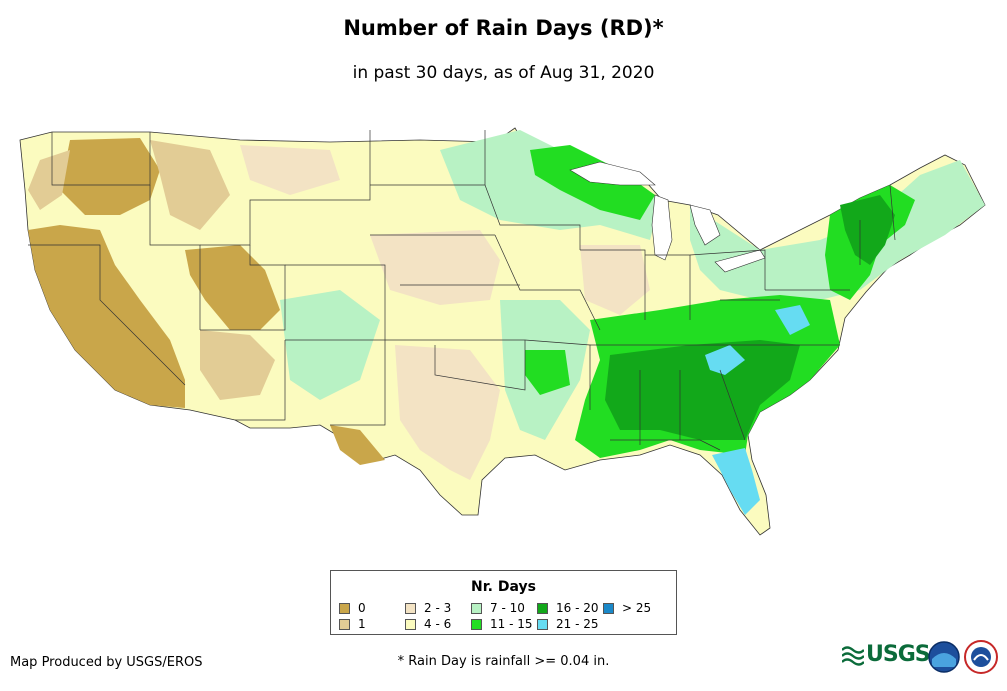  I want to click on legend-item-2: 2 - 3, so click(428, 608).